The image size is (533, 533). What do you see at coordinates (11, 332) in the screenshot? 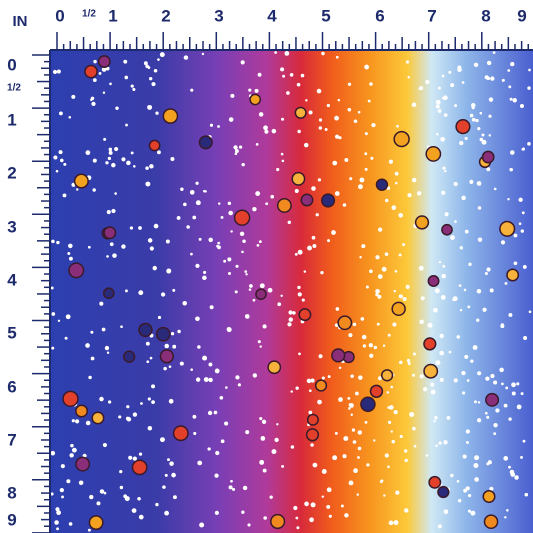
I see `left-ruler-label: 5` at bounding box center [11, 332].